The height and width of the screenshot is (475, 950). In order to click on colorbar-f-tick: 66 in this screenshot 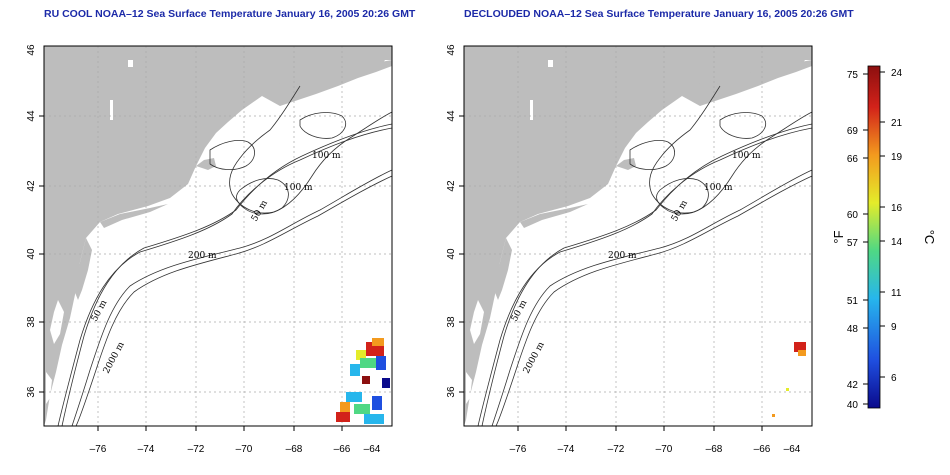, I will do `click(853, 159)`.